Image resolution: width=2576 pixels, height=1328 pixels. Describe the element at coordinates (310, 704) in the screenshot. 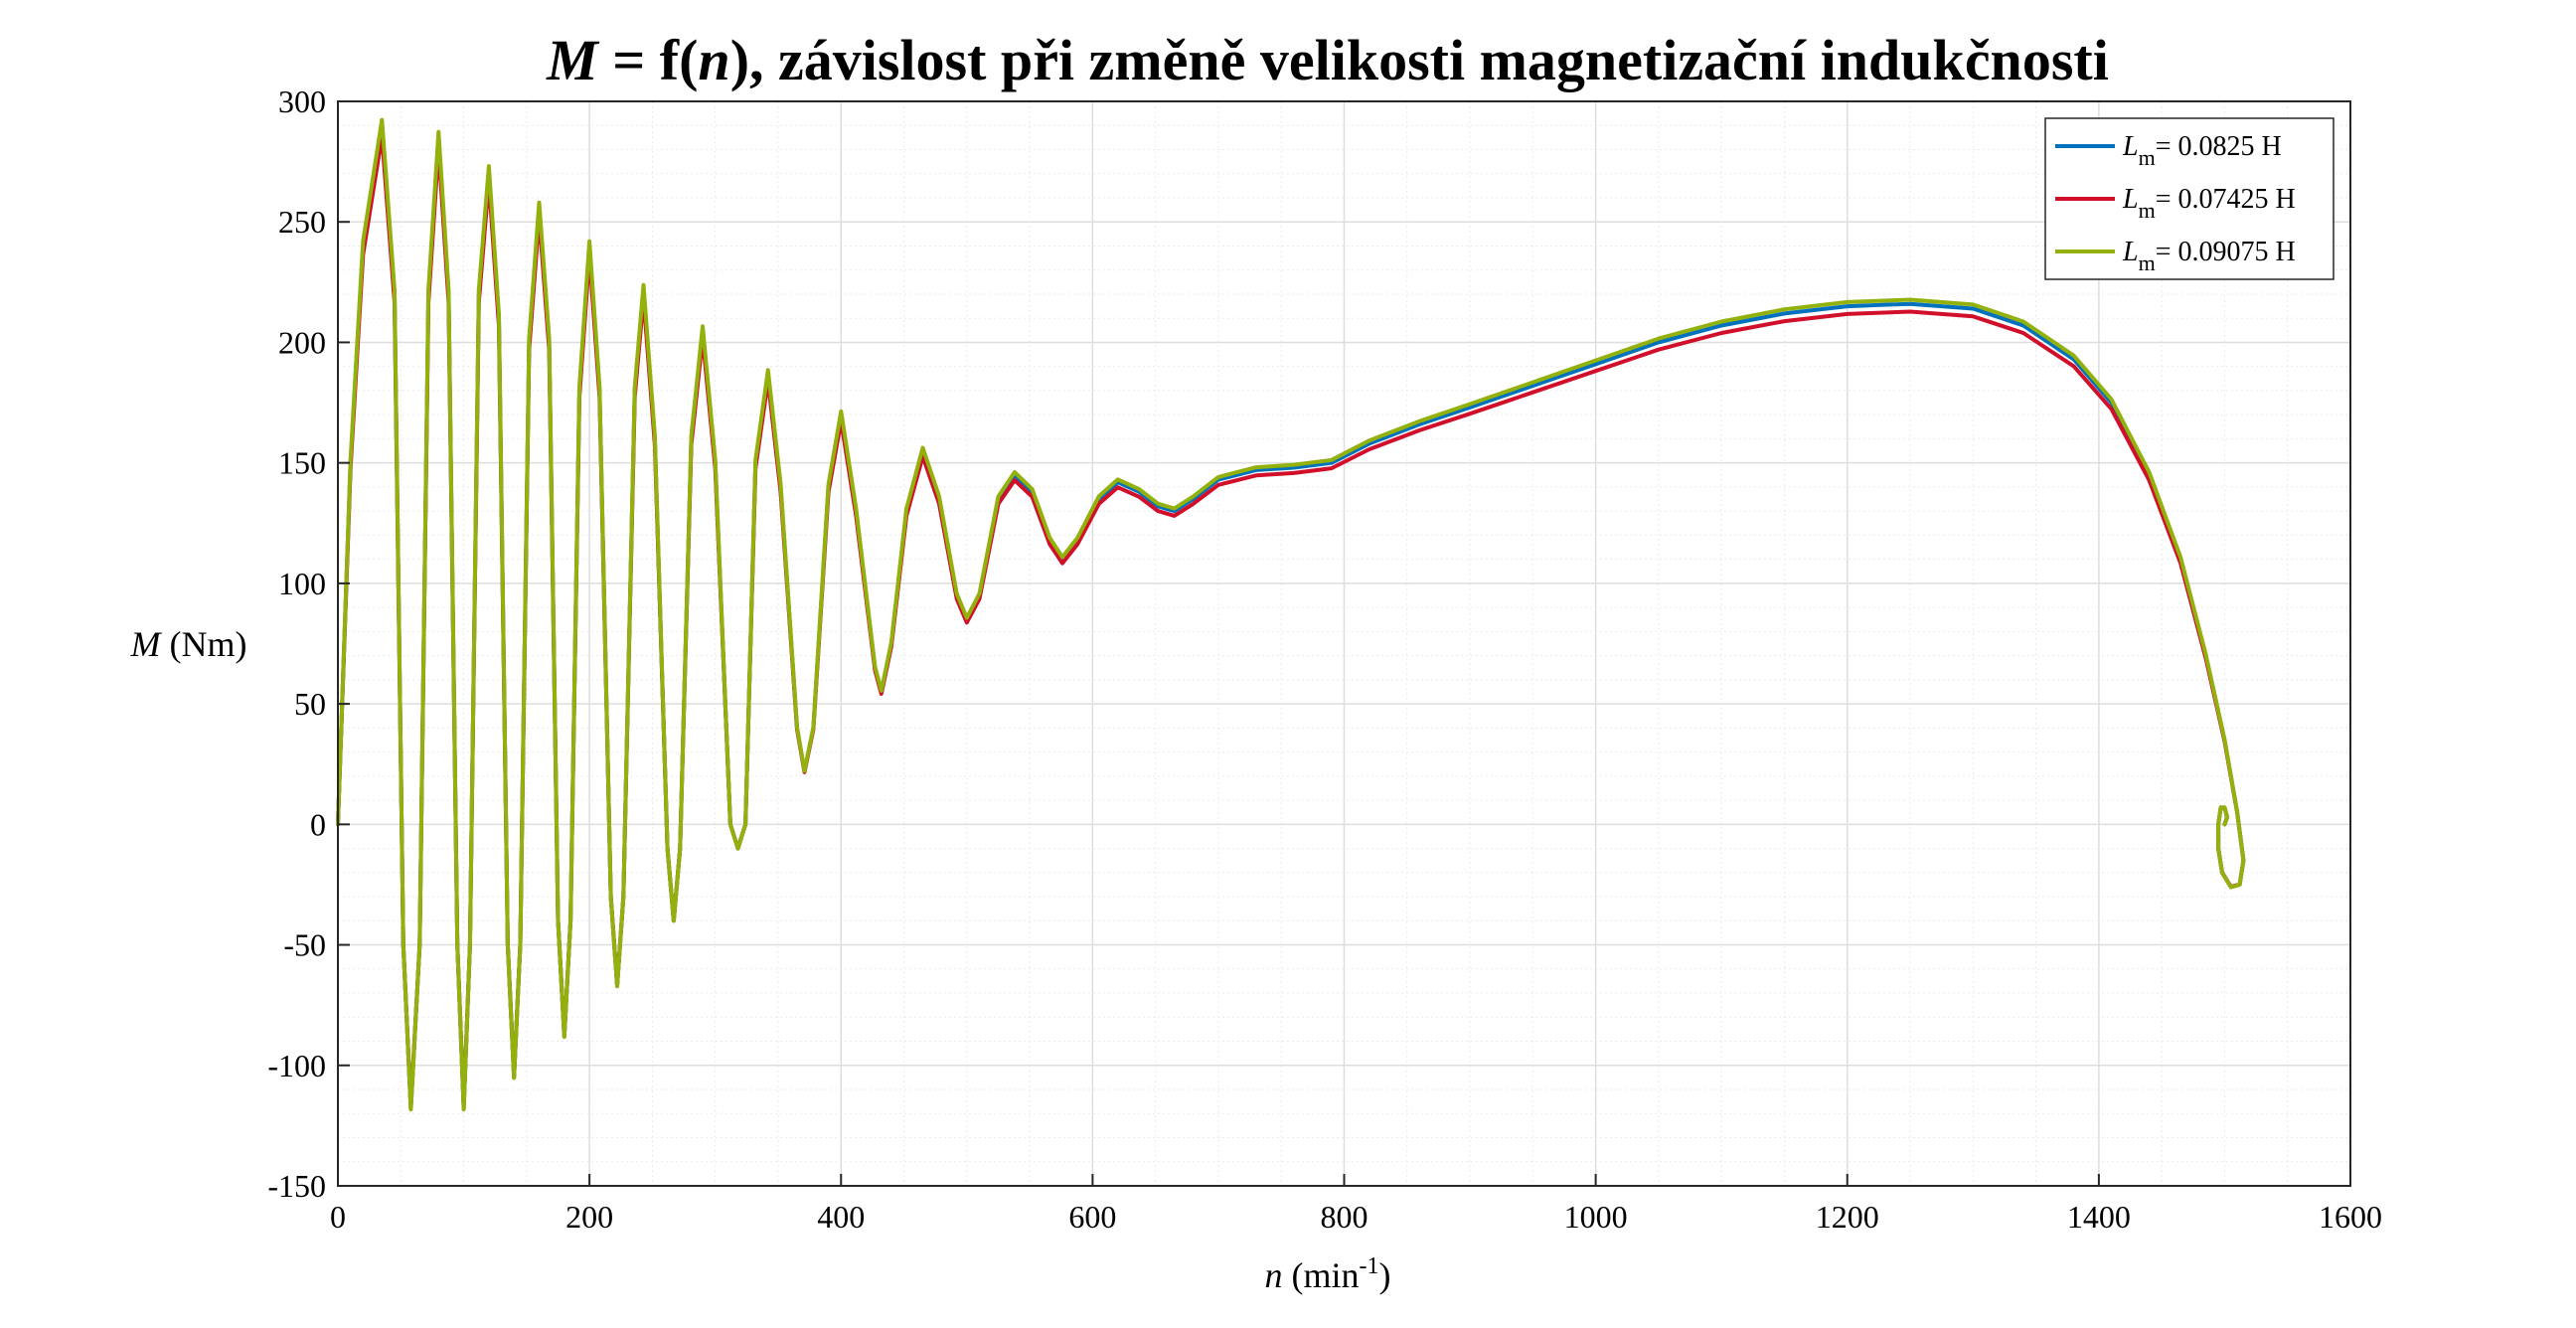

I see `y-tick-label: 50` at that location.